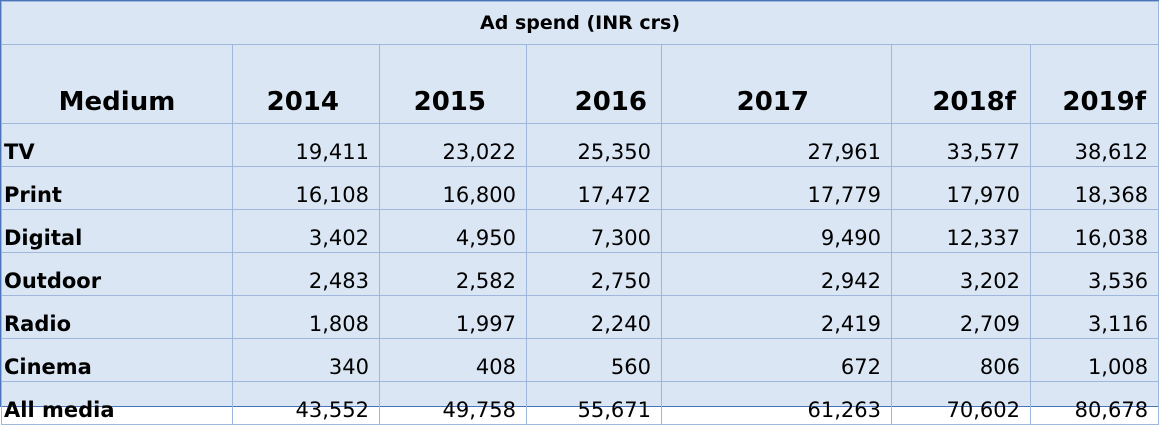  What do you see at coordinates (594, 317) in the screenshot?
I see `table-cell: 2,240` at bounding box center [594, 317].